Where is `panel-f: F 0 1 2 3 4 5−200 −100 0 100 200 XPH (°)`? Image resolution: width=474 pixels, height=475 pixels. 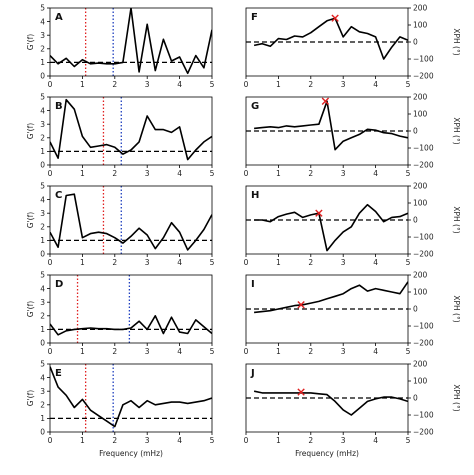
panel-f: F 0 1 2 3 4 5−200 −100 0 100 200 XPH (°) is located at coordinates (352, 46).